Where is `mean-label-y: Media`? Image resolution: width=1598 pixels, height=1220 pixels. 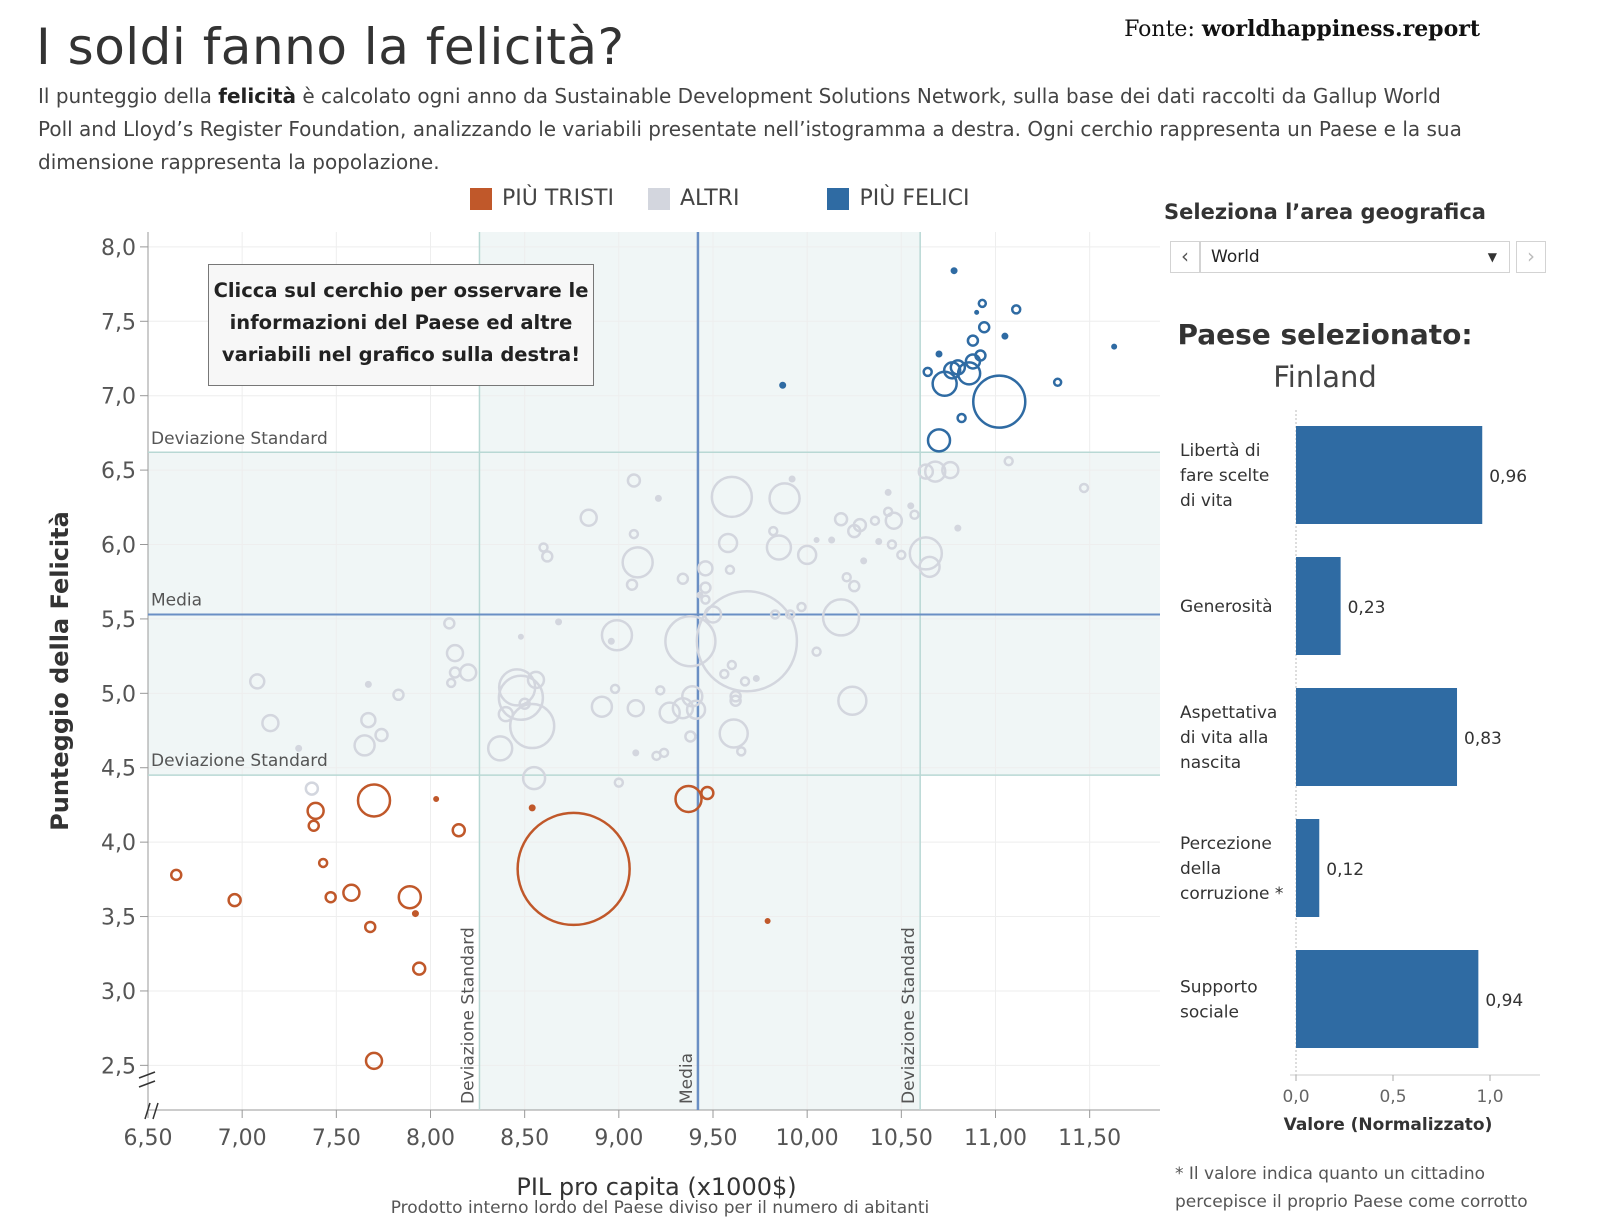 mean-label-y: Media is located at coordinates (176, 600).